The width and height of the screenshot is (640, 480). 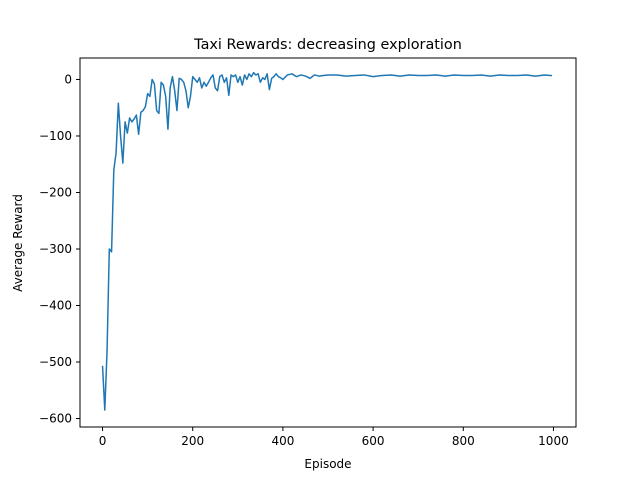 What do you see at coordinates (103, 441) in the screenshot?
I see `x-tick-label: 0` at bounding box center [103, 441].